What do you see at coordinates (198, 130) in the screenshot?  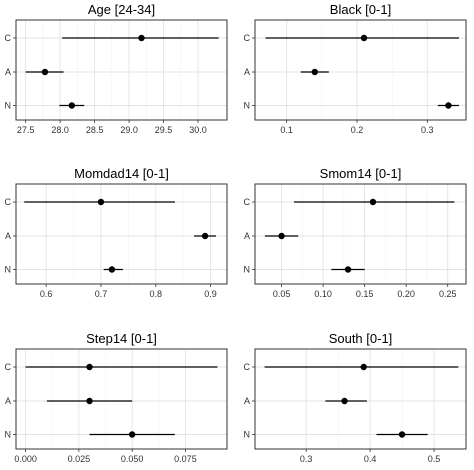 I see `x-tick-label: 30.0` at bounding box center [198, 130].